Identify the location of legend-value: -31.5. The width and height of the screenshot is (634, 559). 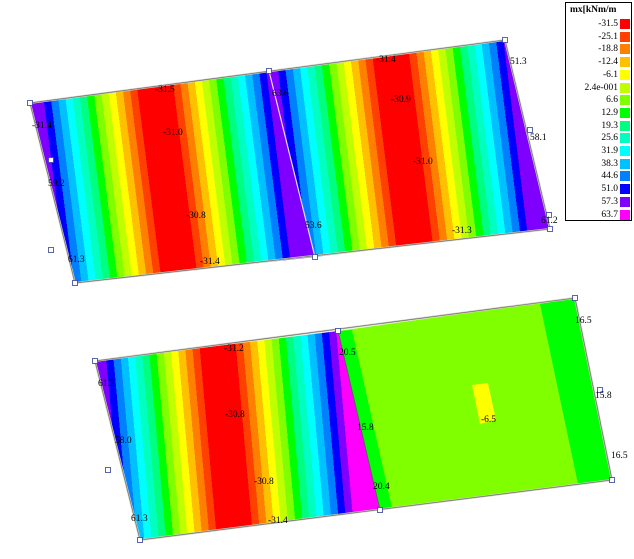
(608, 24).